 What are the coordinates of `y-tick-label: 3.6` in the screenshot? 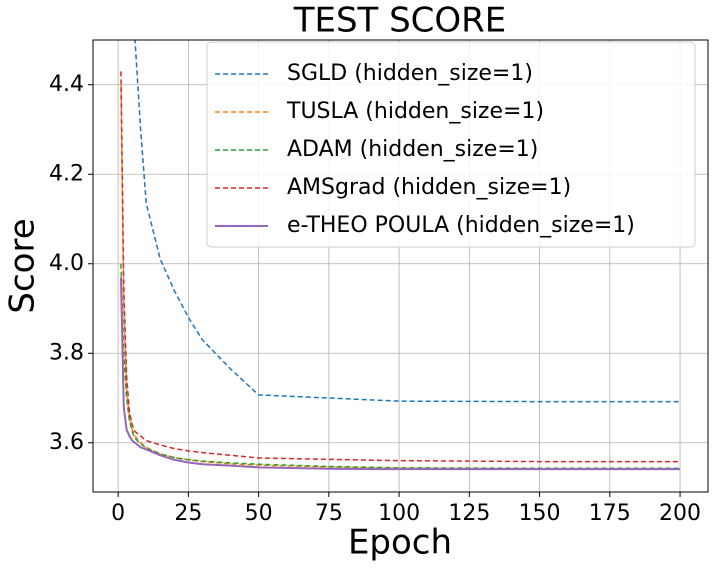 It's located at (66, 442).